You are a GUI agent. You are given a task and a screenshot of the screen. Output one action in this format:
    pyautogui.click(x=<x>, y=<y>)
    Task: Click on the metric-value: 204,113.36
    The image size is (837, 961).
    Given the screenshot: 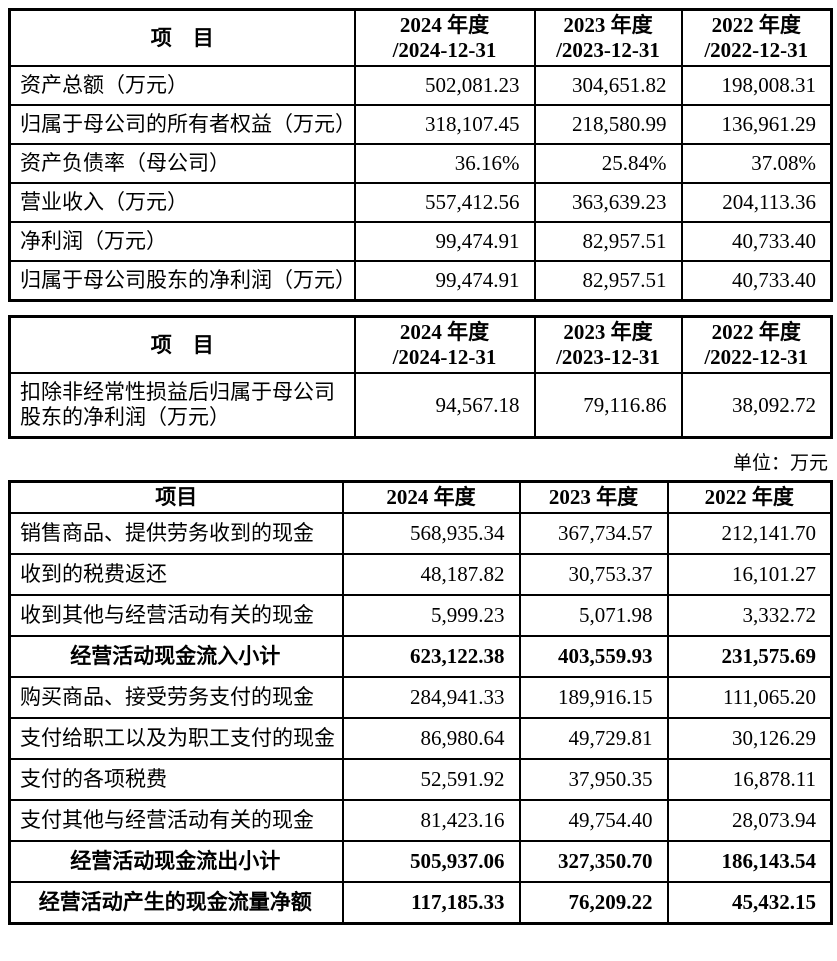 What is the action you would take?
    pyautogui.click(x=756, y=202)
    